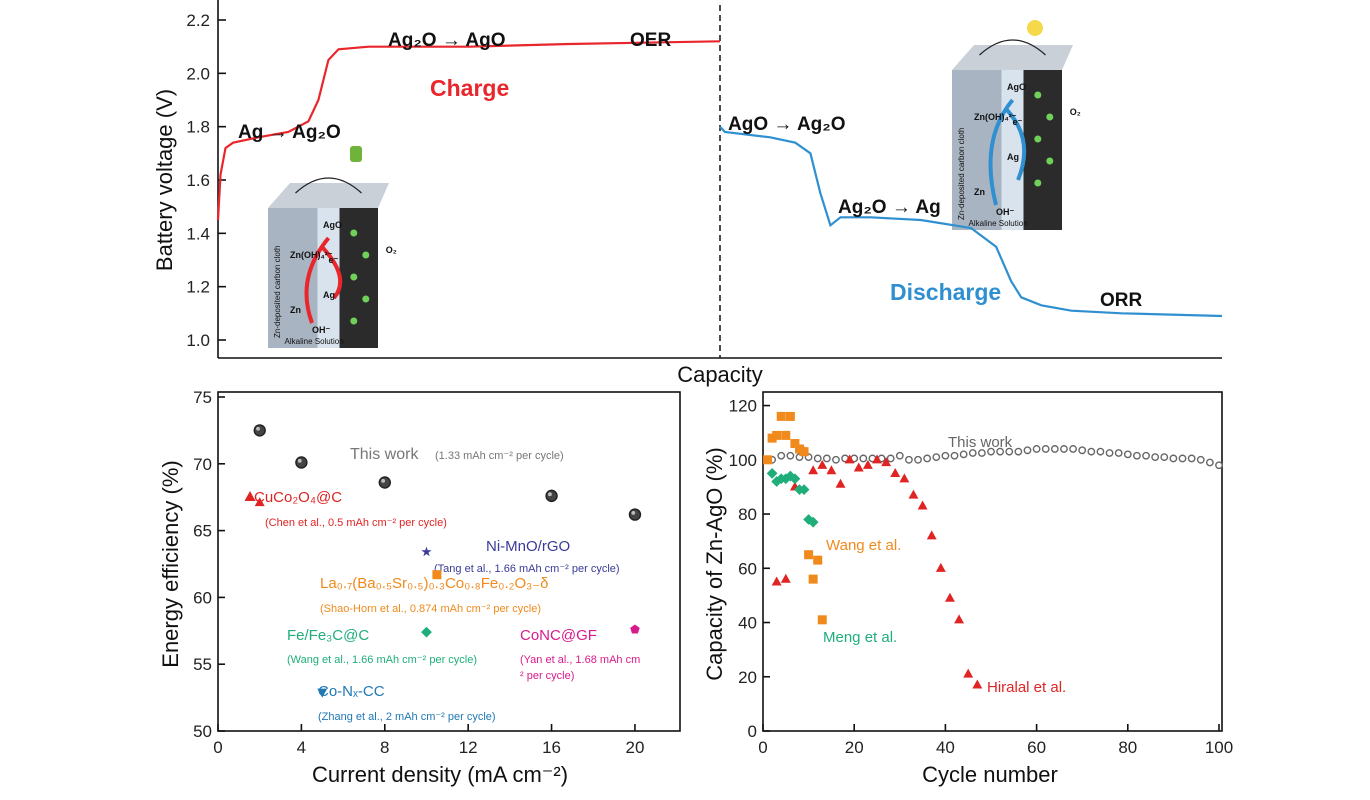  I want to click on series-note: (Tang et al., 1.66 mAh cm⁻² per cycle), so click(527, 569).